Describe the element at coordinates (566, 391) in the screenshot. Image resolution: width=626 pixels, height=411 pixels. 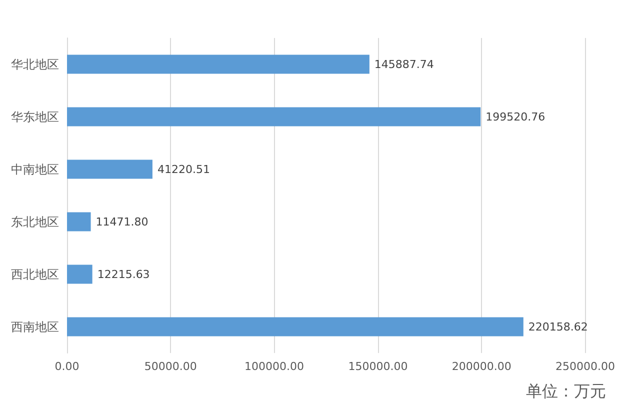
I see `text: 单位：万元` at that location.